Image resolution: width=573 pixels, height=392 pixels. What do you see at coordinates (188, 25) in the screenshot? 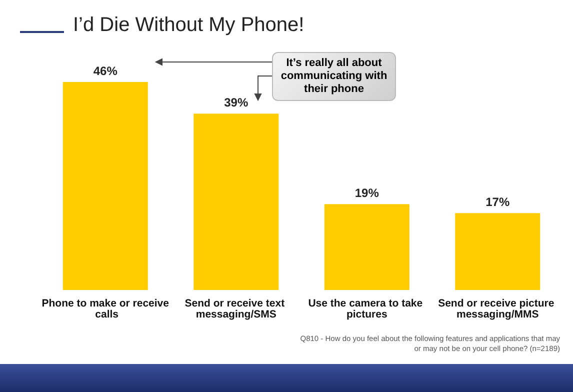
I see `chart-title: I’d Die Without My Phone!` at bounding box center [188, 25].